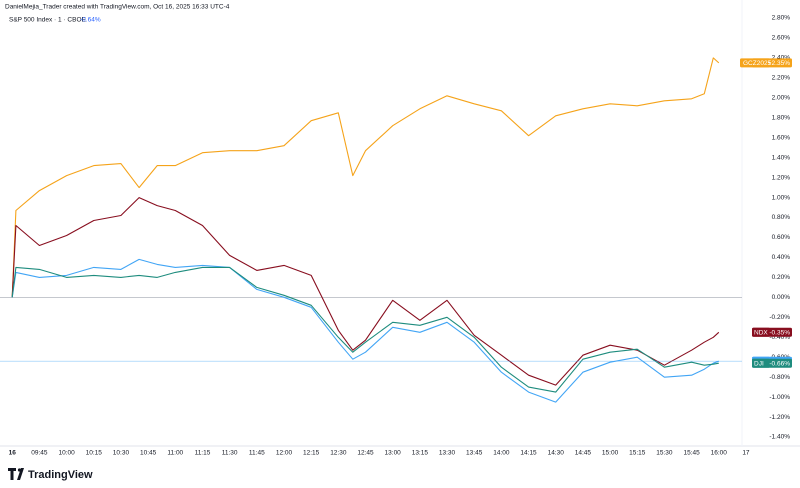  I want to click on x-tick-label: 14:30, so click(556, 453).